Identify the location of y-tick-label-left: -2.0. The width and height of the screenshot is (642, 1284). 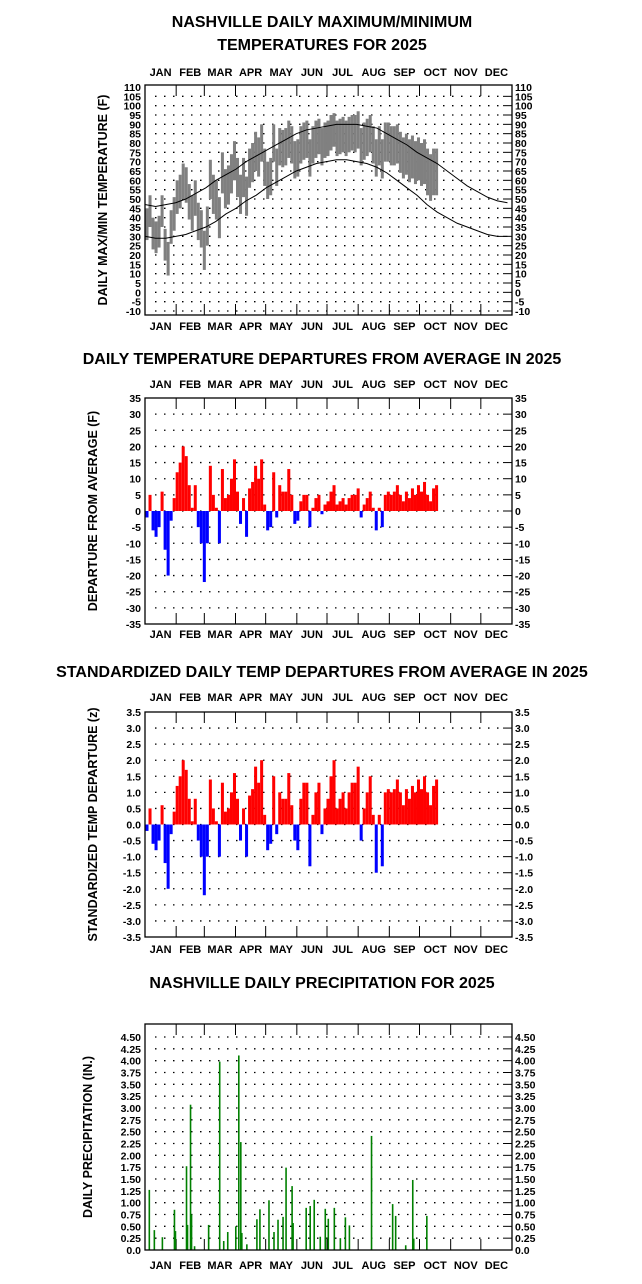
(132, 890).